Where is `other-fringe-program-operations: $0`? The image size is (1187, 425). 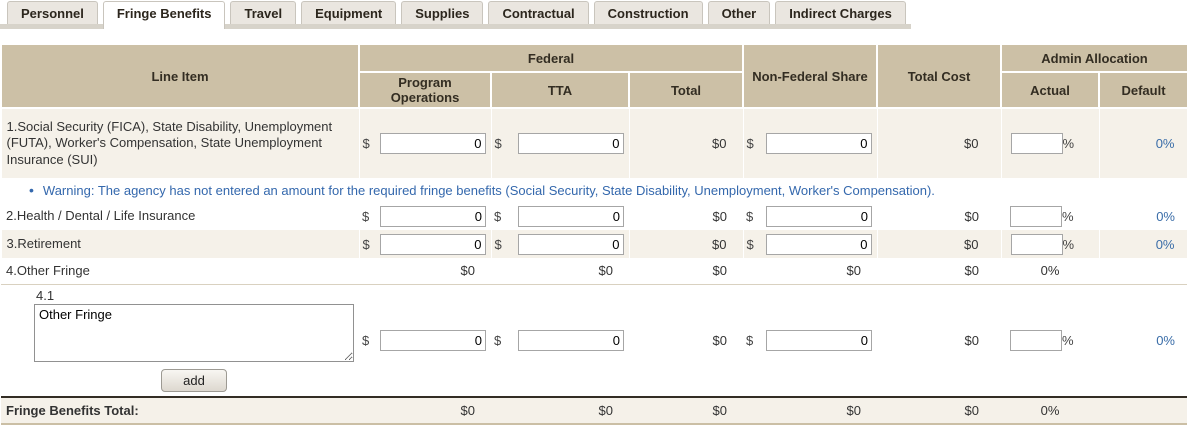 other-fringe-program-operations: $0 is located at coordinates (467, 271).